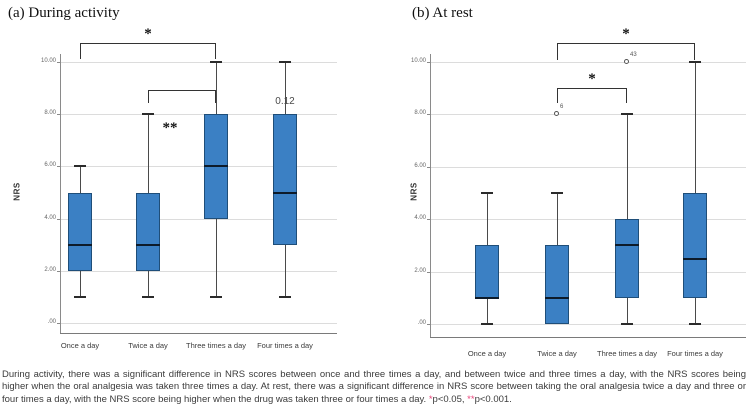 This screenshot has width=748, height=406. Describe the element at coordinates (633, 55) in the screenshot. I see `outlier-label: 43` at that location.